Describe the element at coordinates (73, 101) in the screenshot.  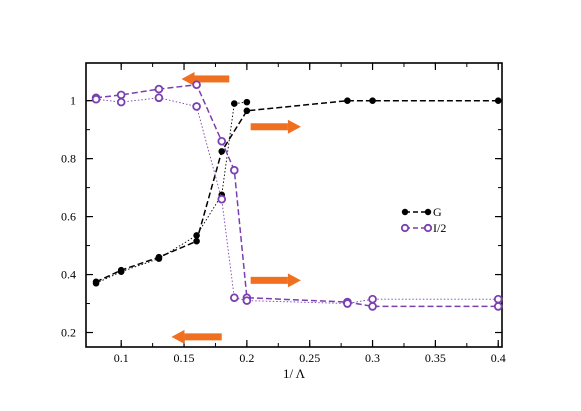
I see `y-tick-label: 1` at that location.